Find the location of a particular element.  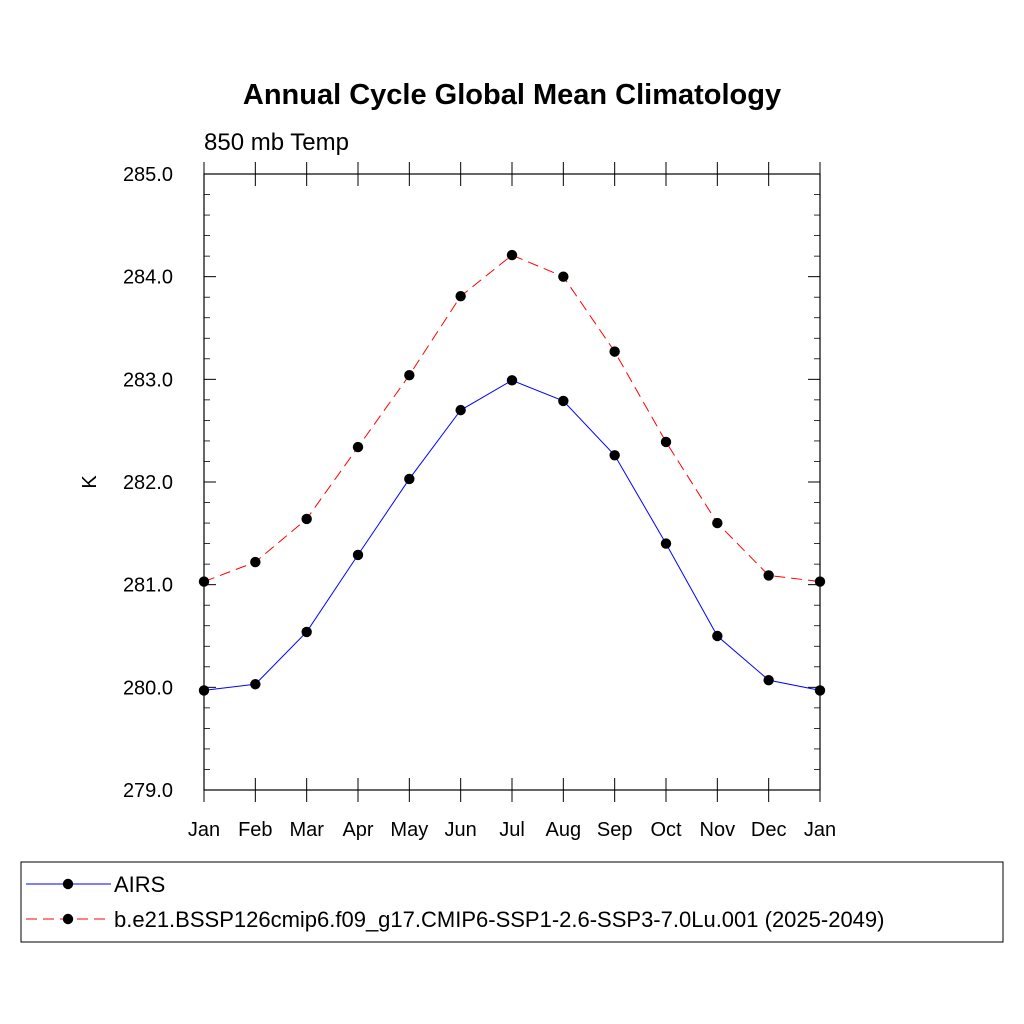

y-tick-label: 281.0 is located at coordinates (148, 586).